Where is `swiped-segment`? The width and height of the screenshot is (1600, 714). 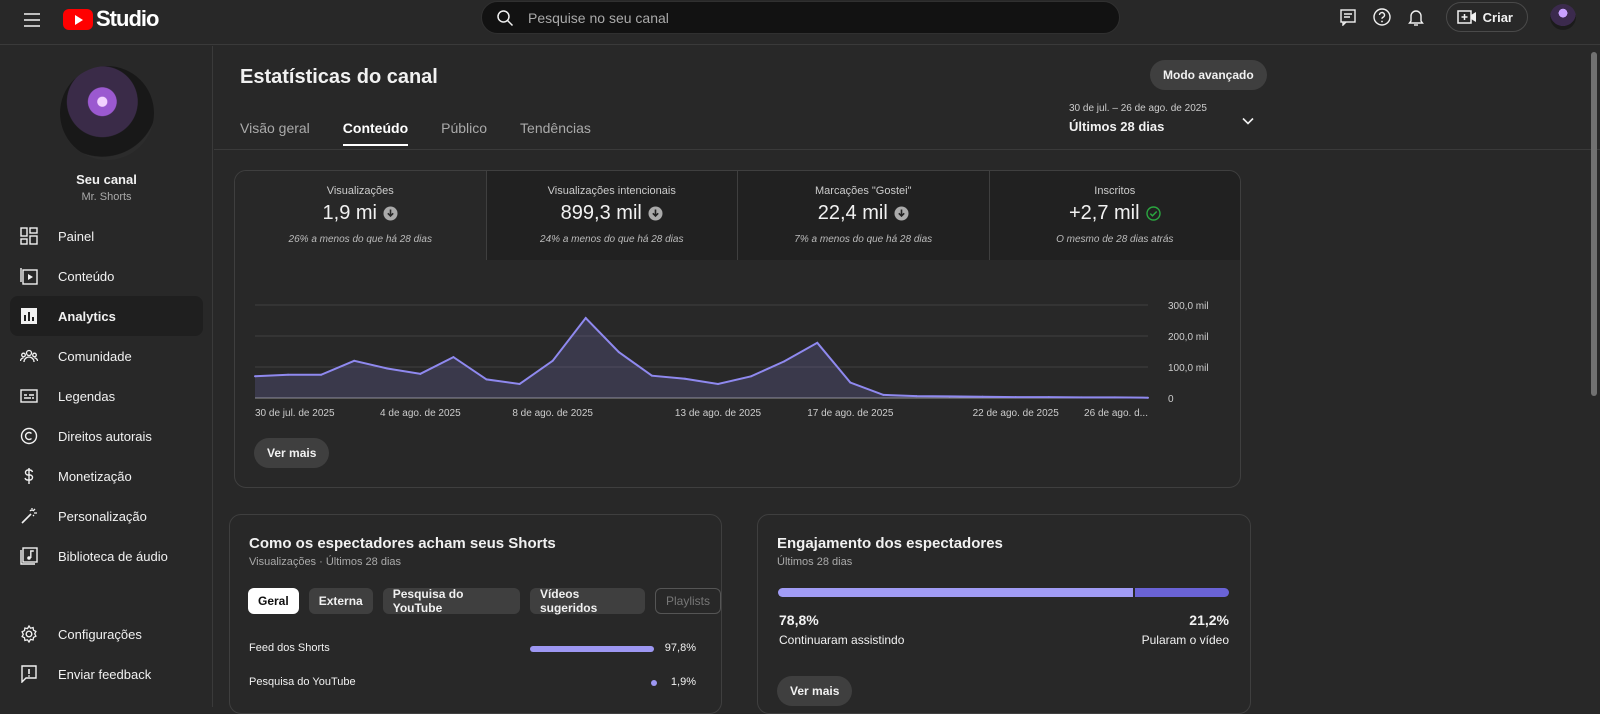
swiped-segment is located at coordinates (1182, 592).